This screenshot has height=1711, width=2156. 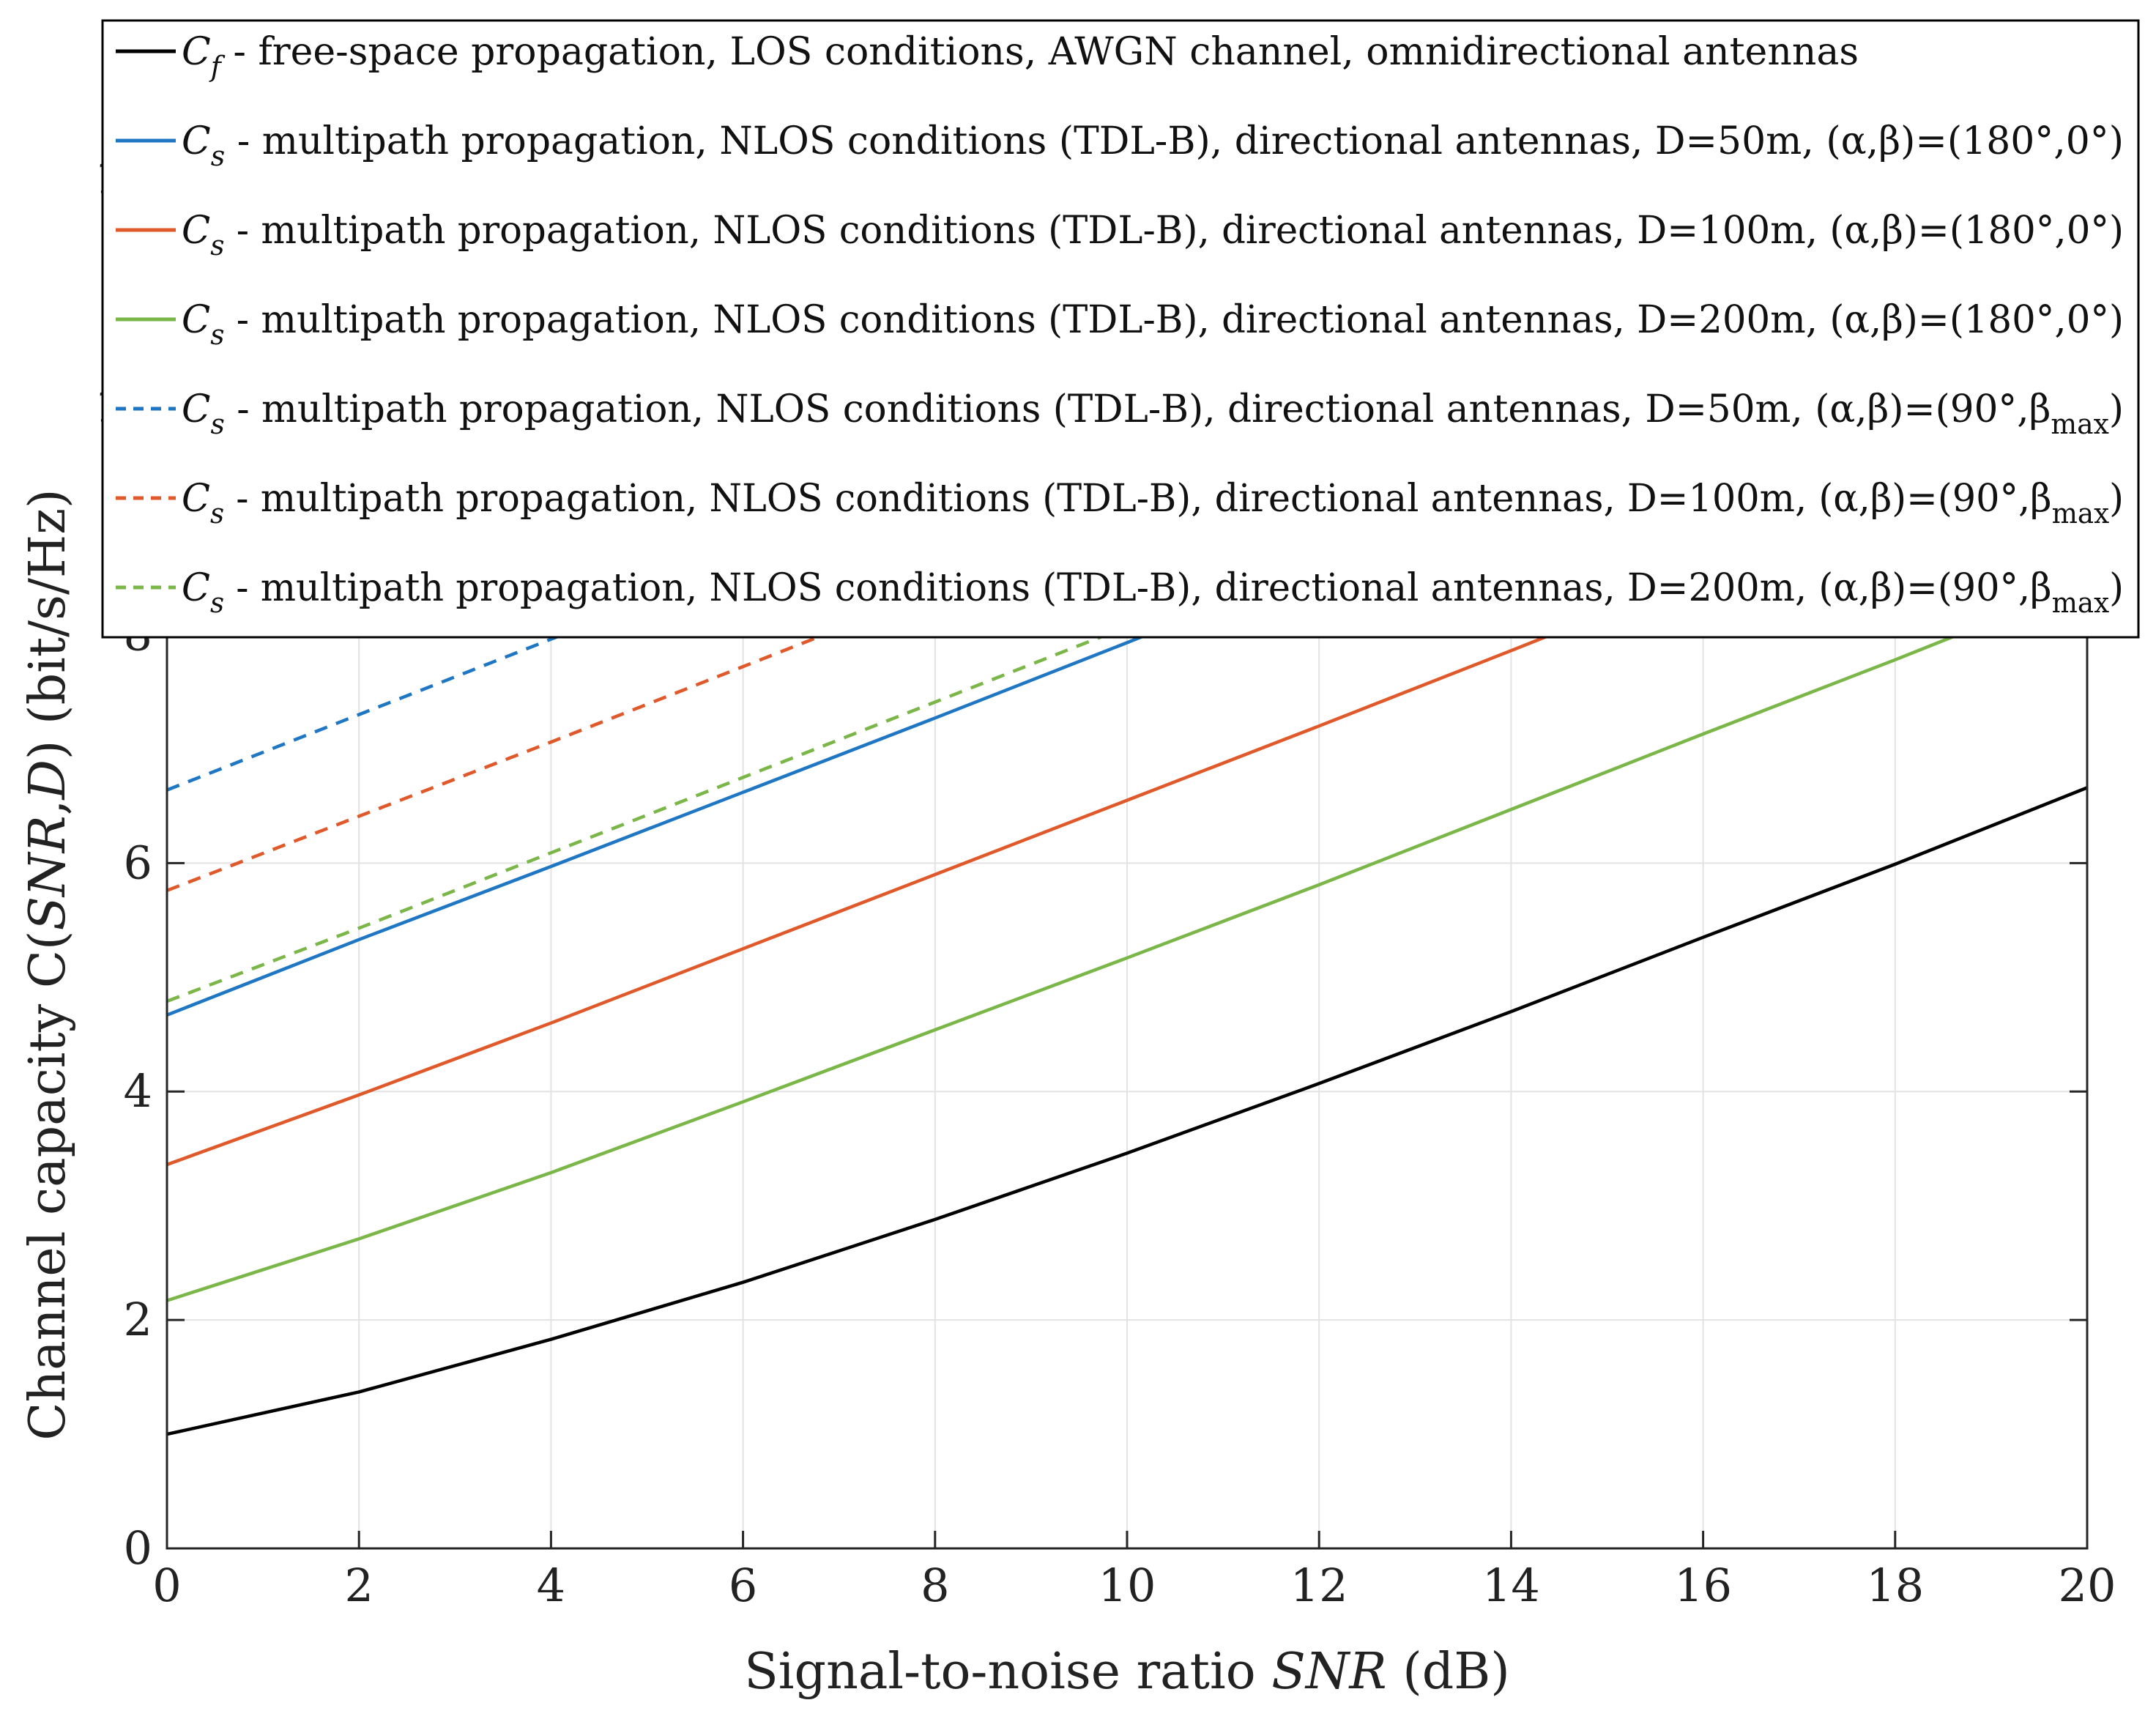 I want to click on y-tick-label: 6, so click(x=138, y=863).